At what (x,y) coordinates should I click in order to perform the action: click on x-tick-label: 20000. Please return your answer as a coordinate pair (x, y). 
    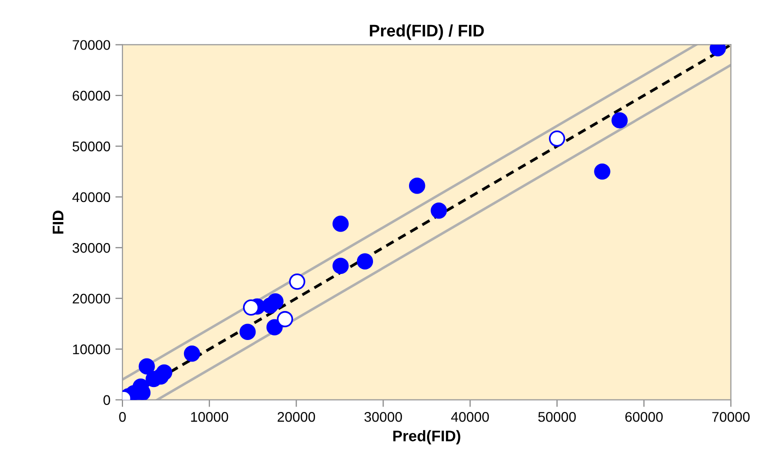
    Looking at the image, I should click on (297, 417).